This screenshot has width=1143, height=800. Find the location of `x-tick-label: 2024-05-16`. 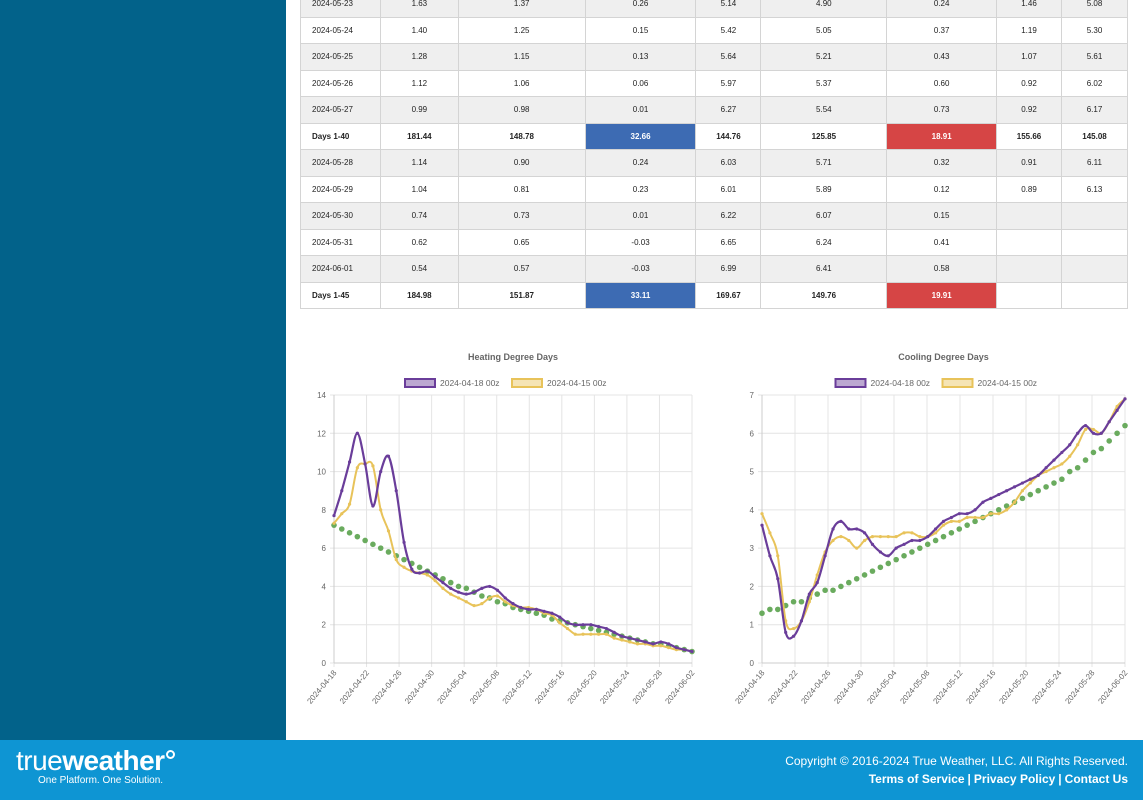

x-tick-label: 2024-05-16 is located at coordinates (981, 687).